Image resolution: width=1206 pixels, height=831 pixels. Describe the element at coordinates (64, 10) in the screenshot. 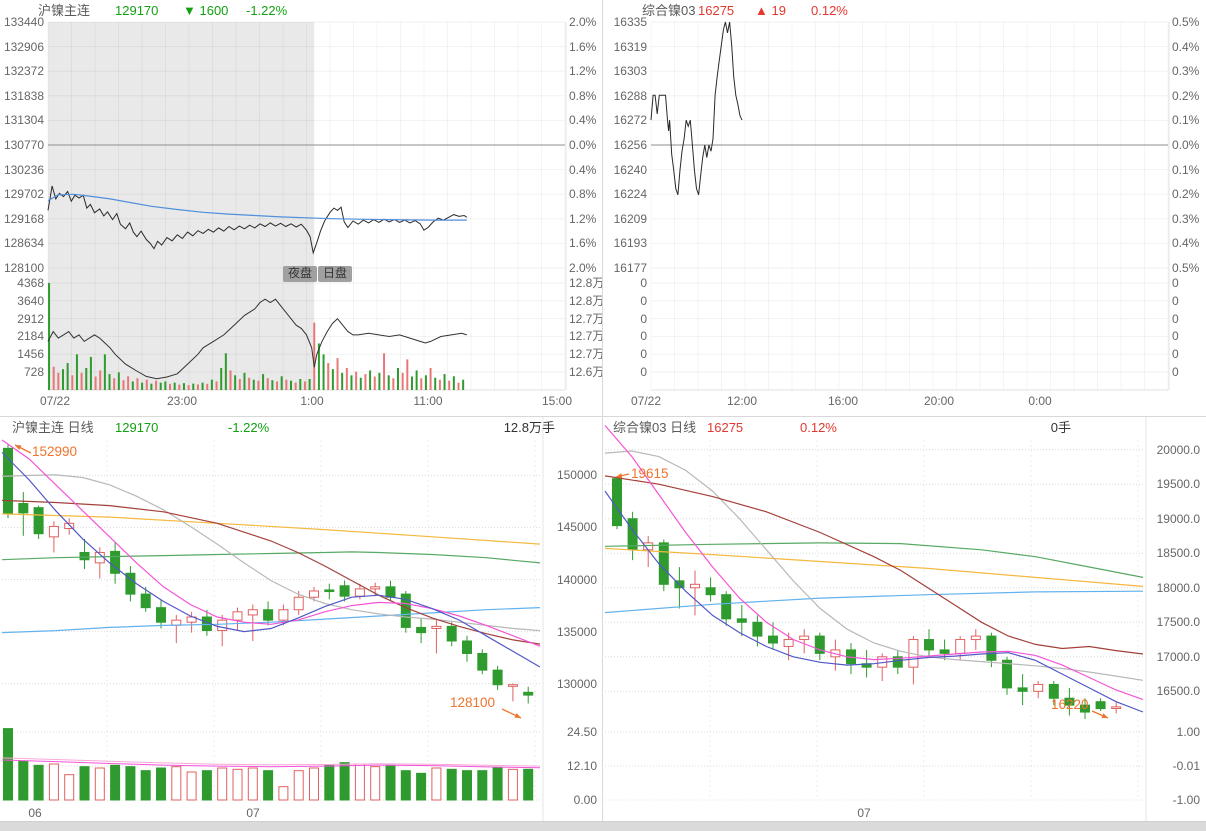

I see `instrument-name: 沪镍主连` at that location.